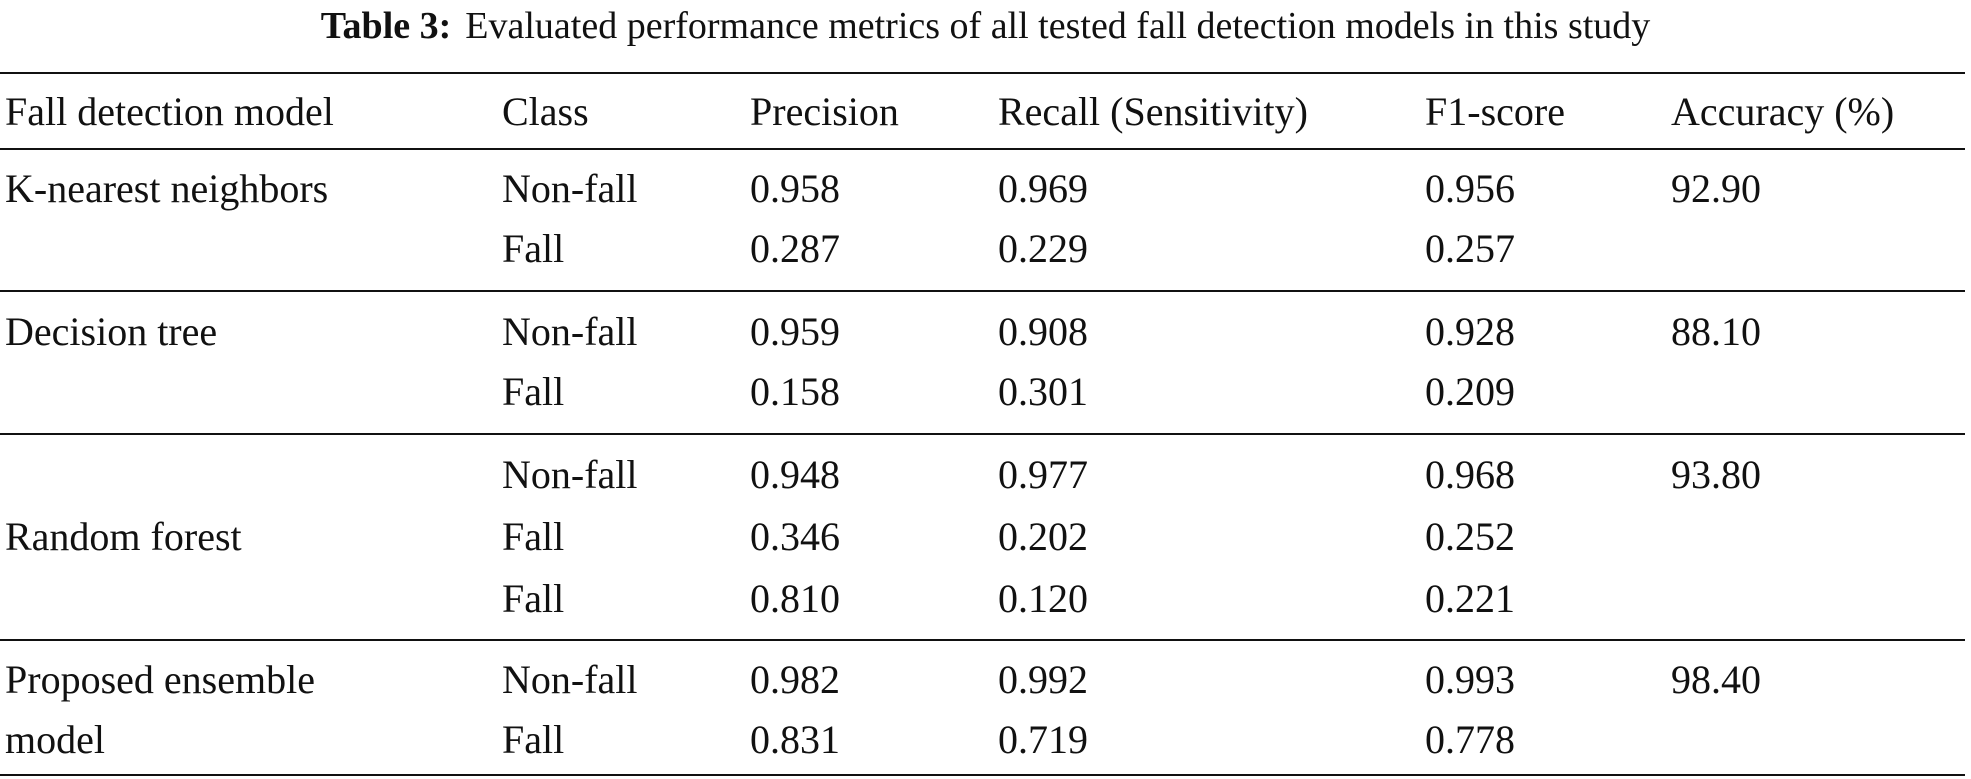 Image resolution: width=1971 pixels, height=779 pixels. Describe the element at coordinates (1470, 188) in the screenshot. I see `f1-cell: 0.956` at that location.